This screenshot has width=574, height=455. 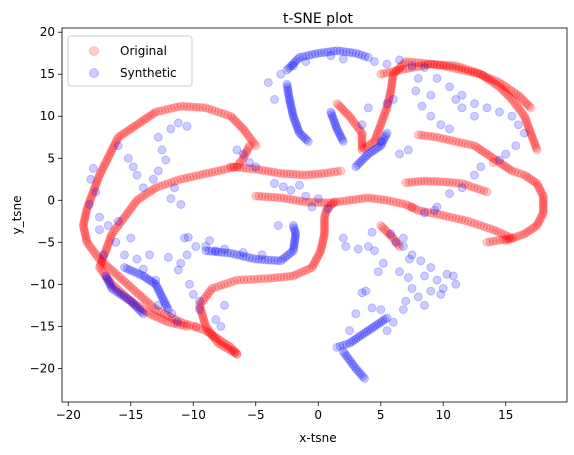 I want to click on y-tick-label: 0, so click(x=51, y=200).